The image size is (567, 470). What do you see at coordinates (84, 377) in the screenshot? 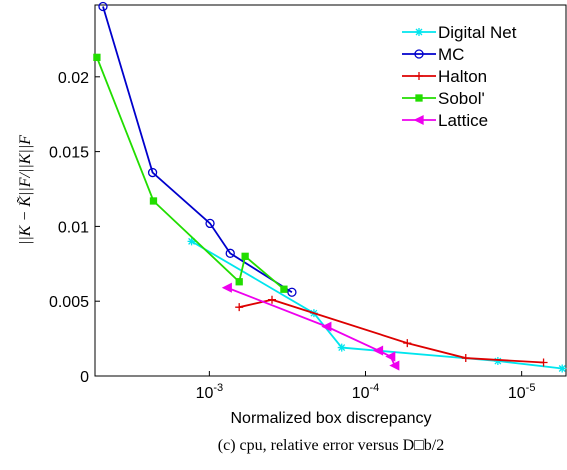
I see `y-tick-label: 0` at bounding box center [84, 377].